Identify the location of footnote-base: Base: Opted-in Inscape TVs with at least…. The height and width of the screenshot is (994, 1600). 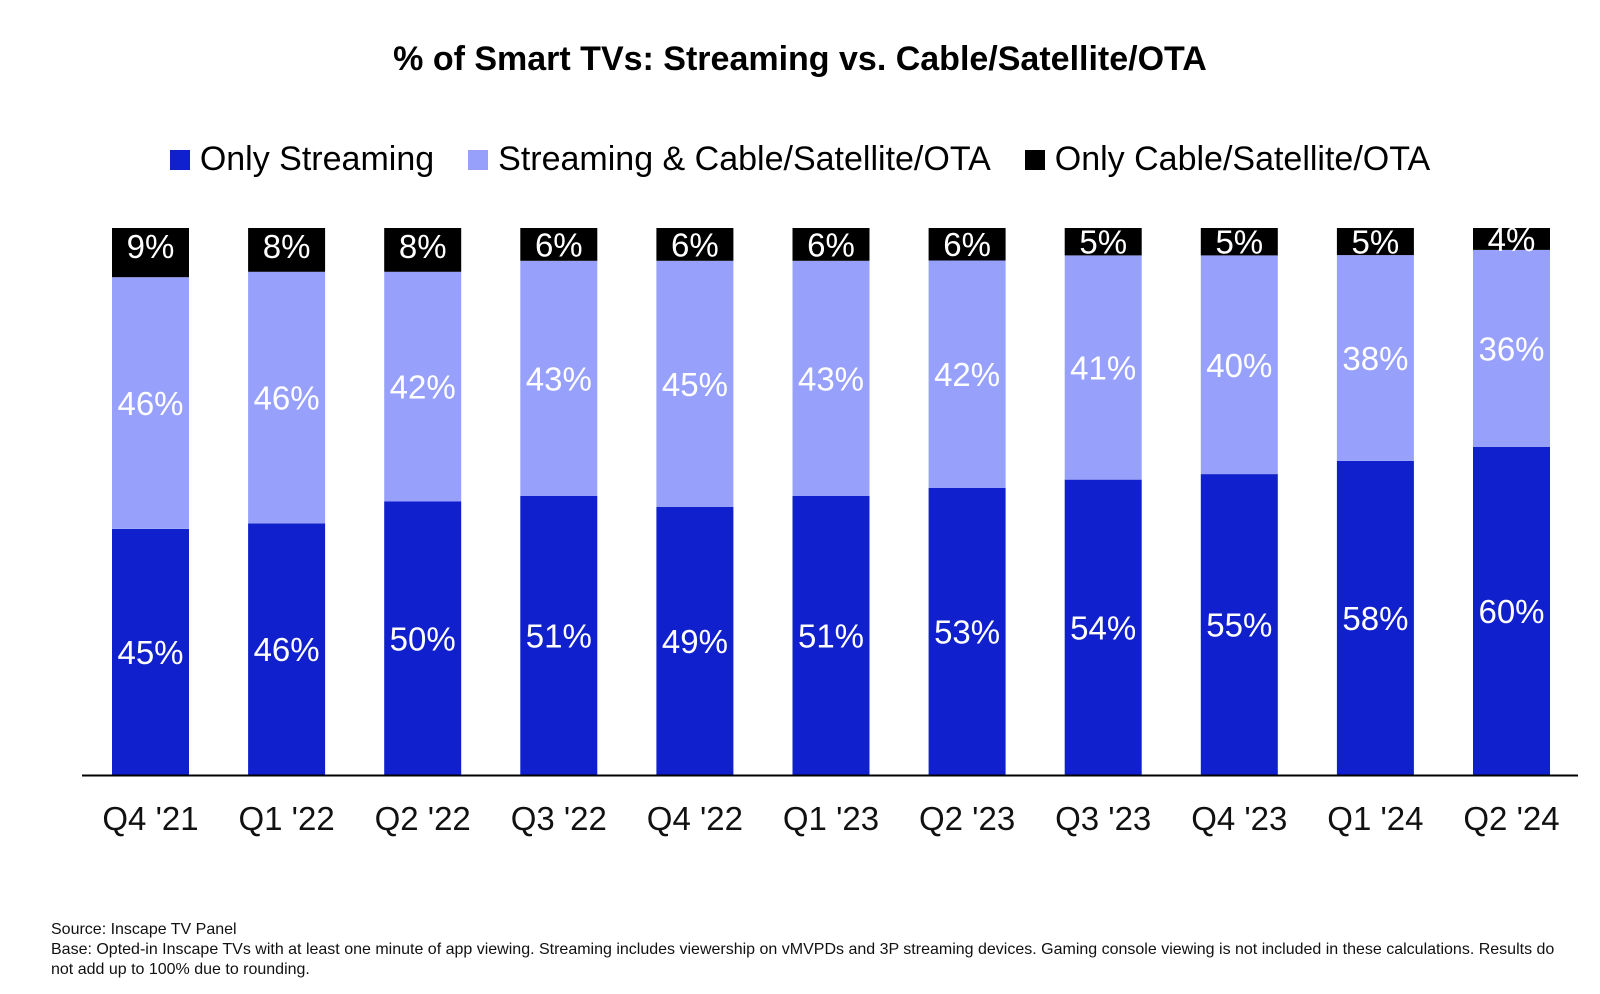
(803, 959).